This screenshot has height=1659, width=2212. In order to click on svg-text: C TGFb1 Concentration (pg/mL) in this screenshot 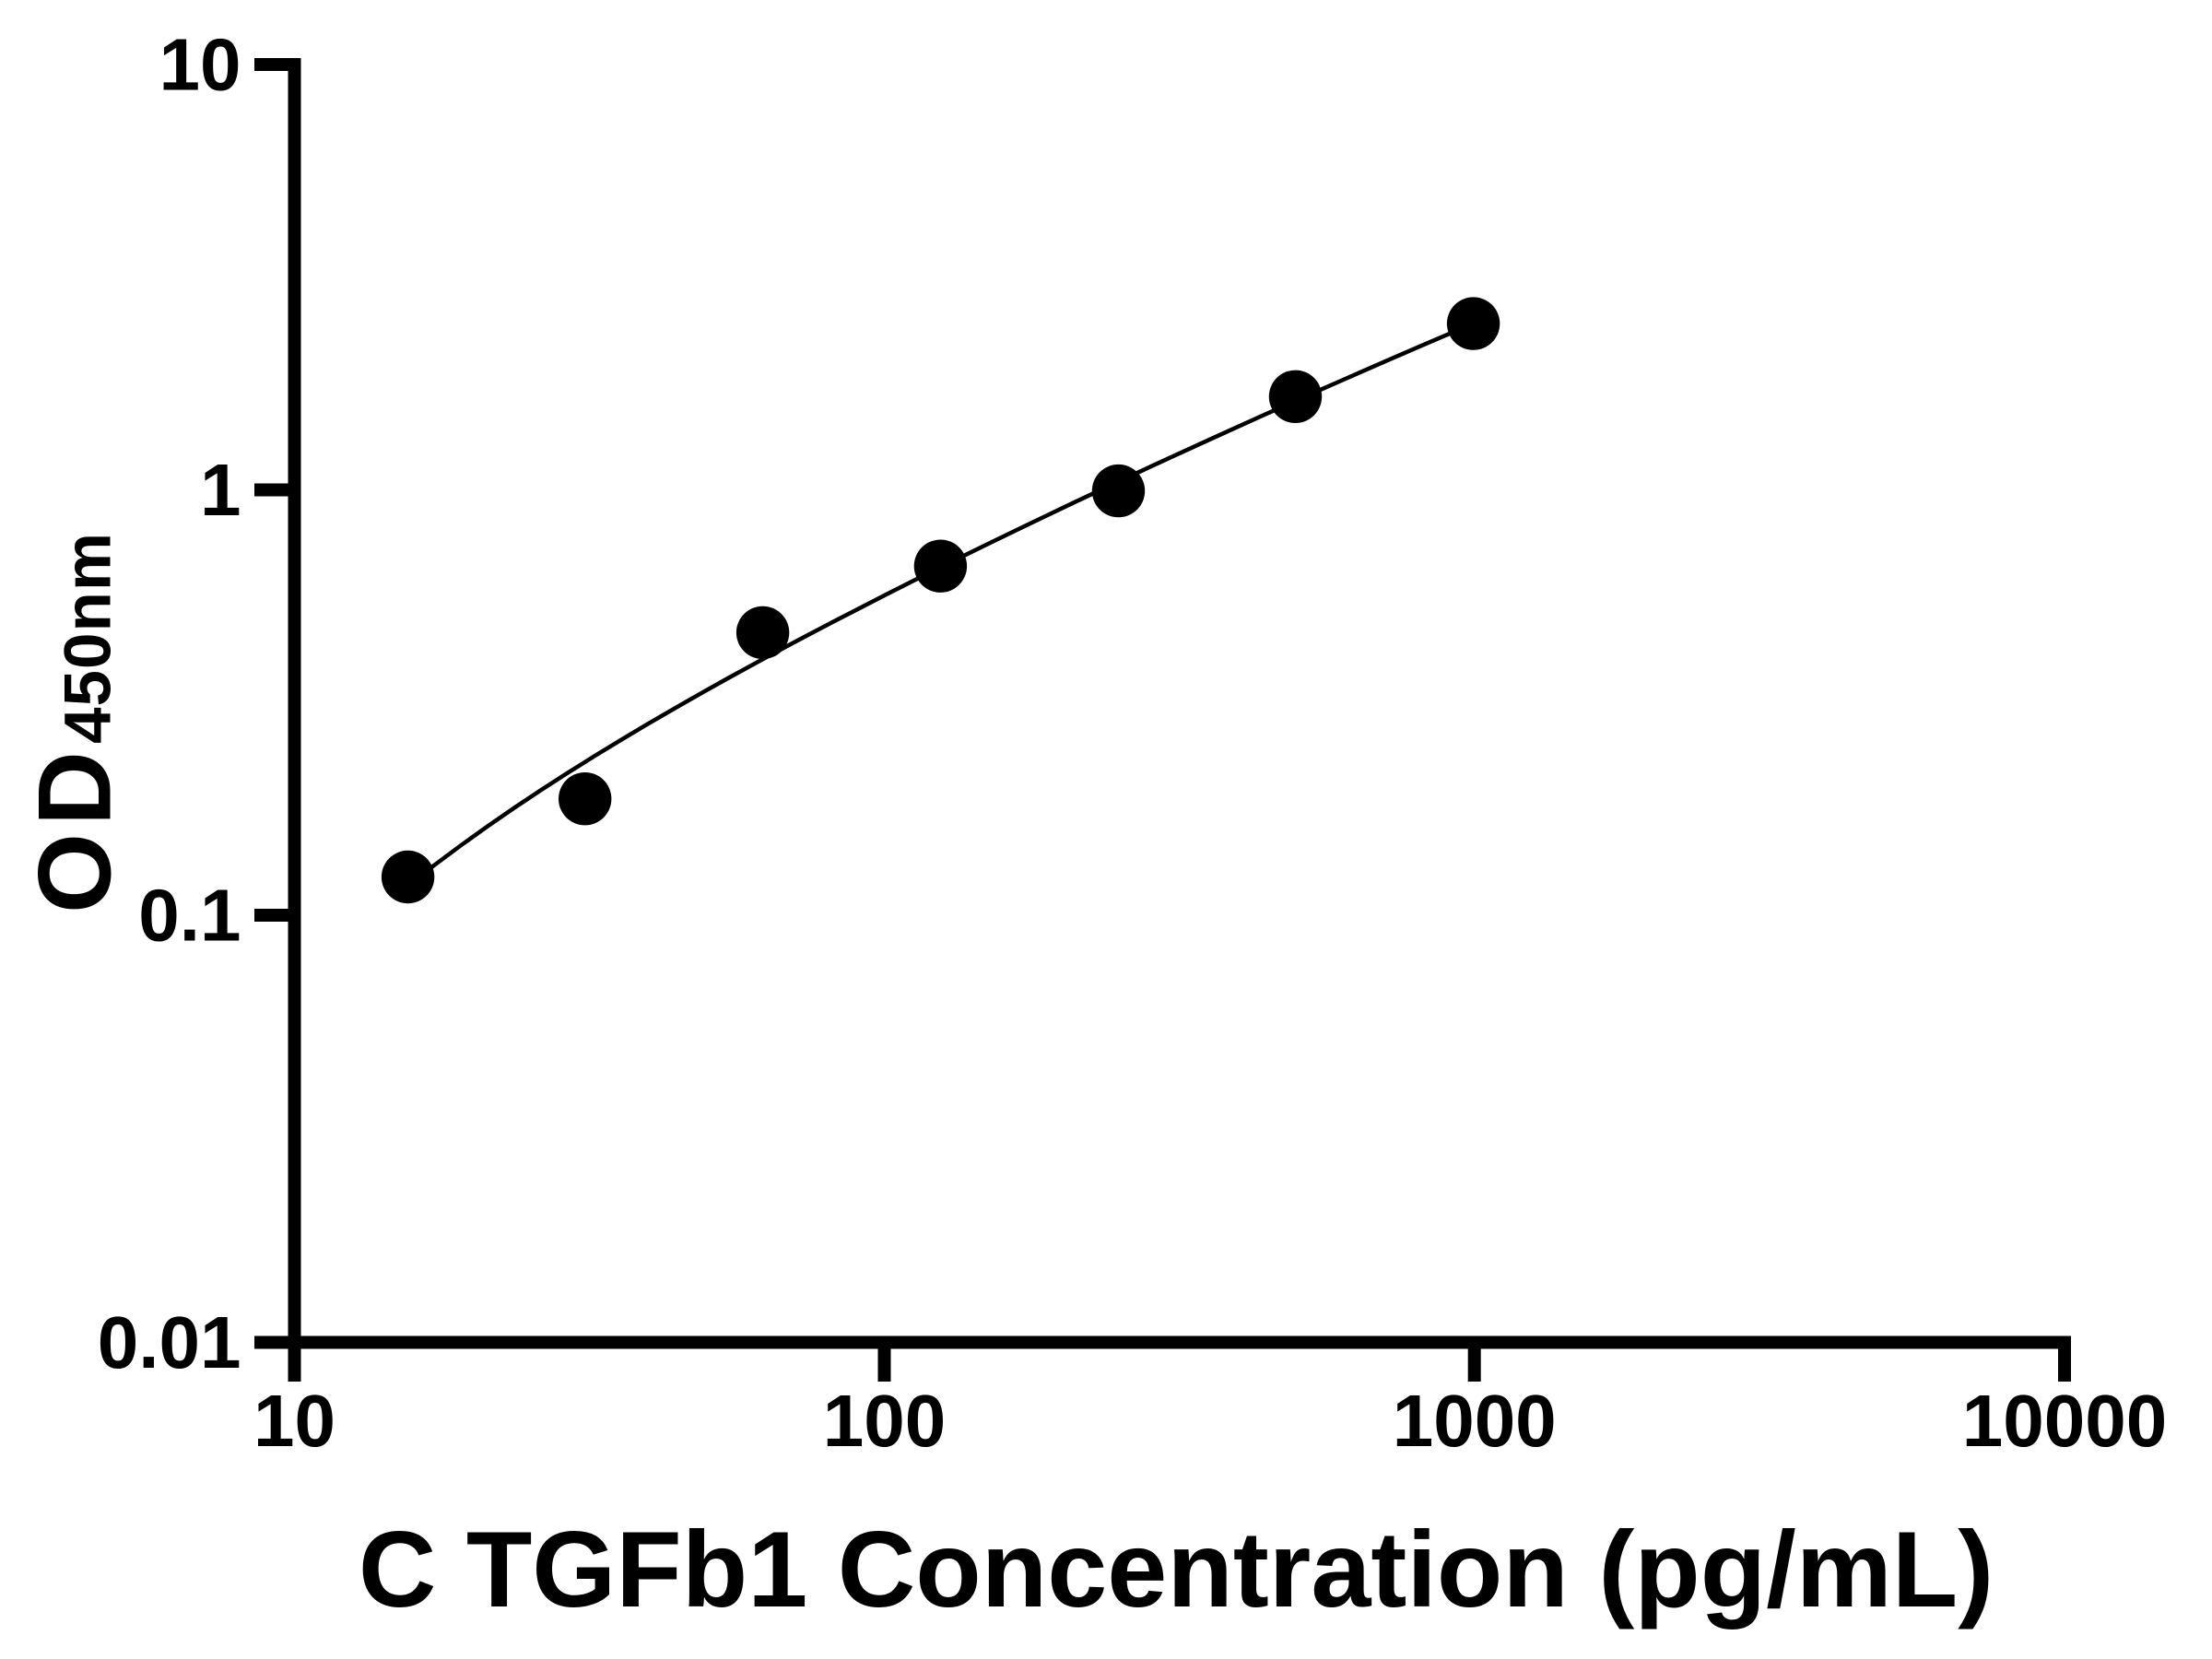, I will do `click(1176, 1569)`.